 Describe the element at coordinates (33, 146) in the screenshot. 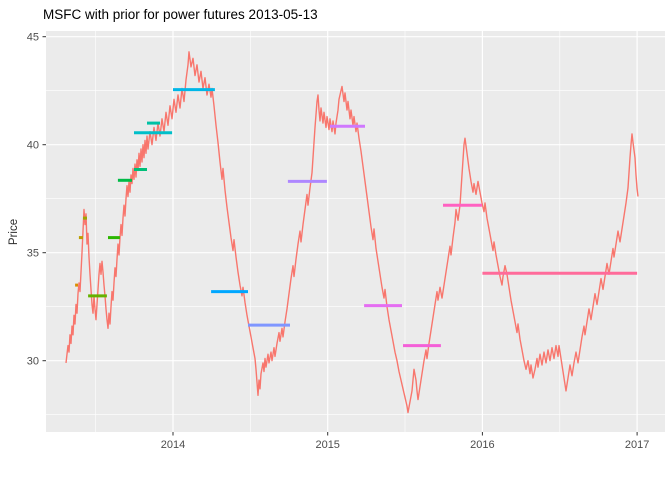

I see `y-tick-label: 40` at that location.